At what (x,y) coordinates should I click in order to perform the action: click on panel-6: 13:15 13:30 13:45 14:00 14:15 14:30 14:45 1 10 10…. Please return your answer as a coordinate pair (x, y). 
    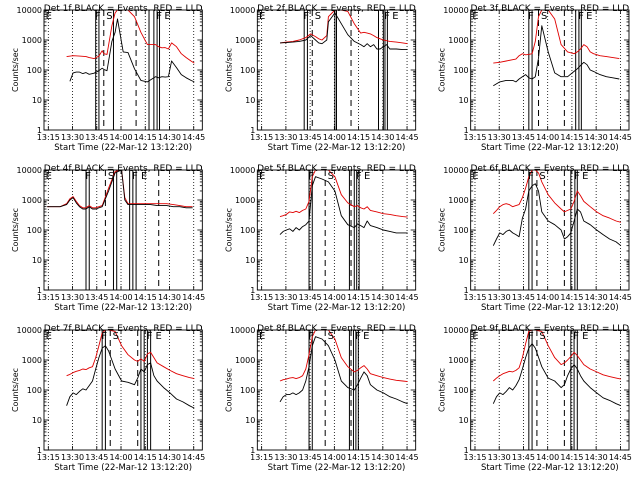
    Looking at the image, I should click on (535, 238).